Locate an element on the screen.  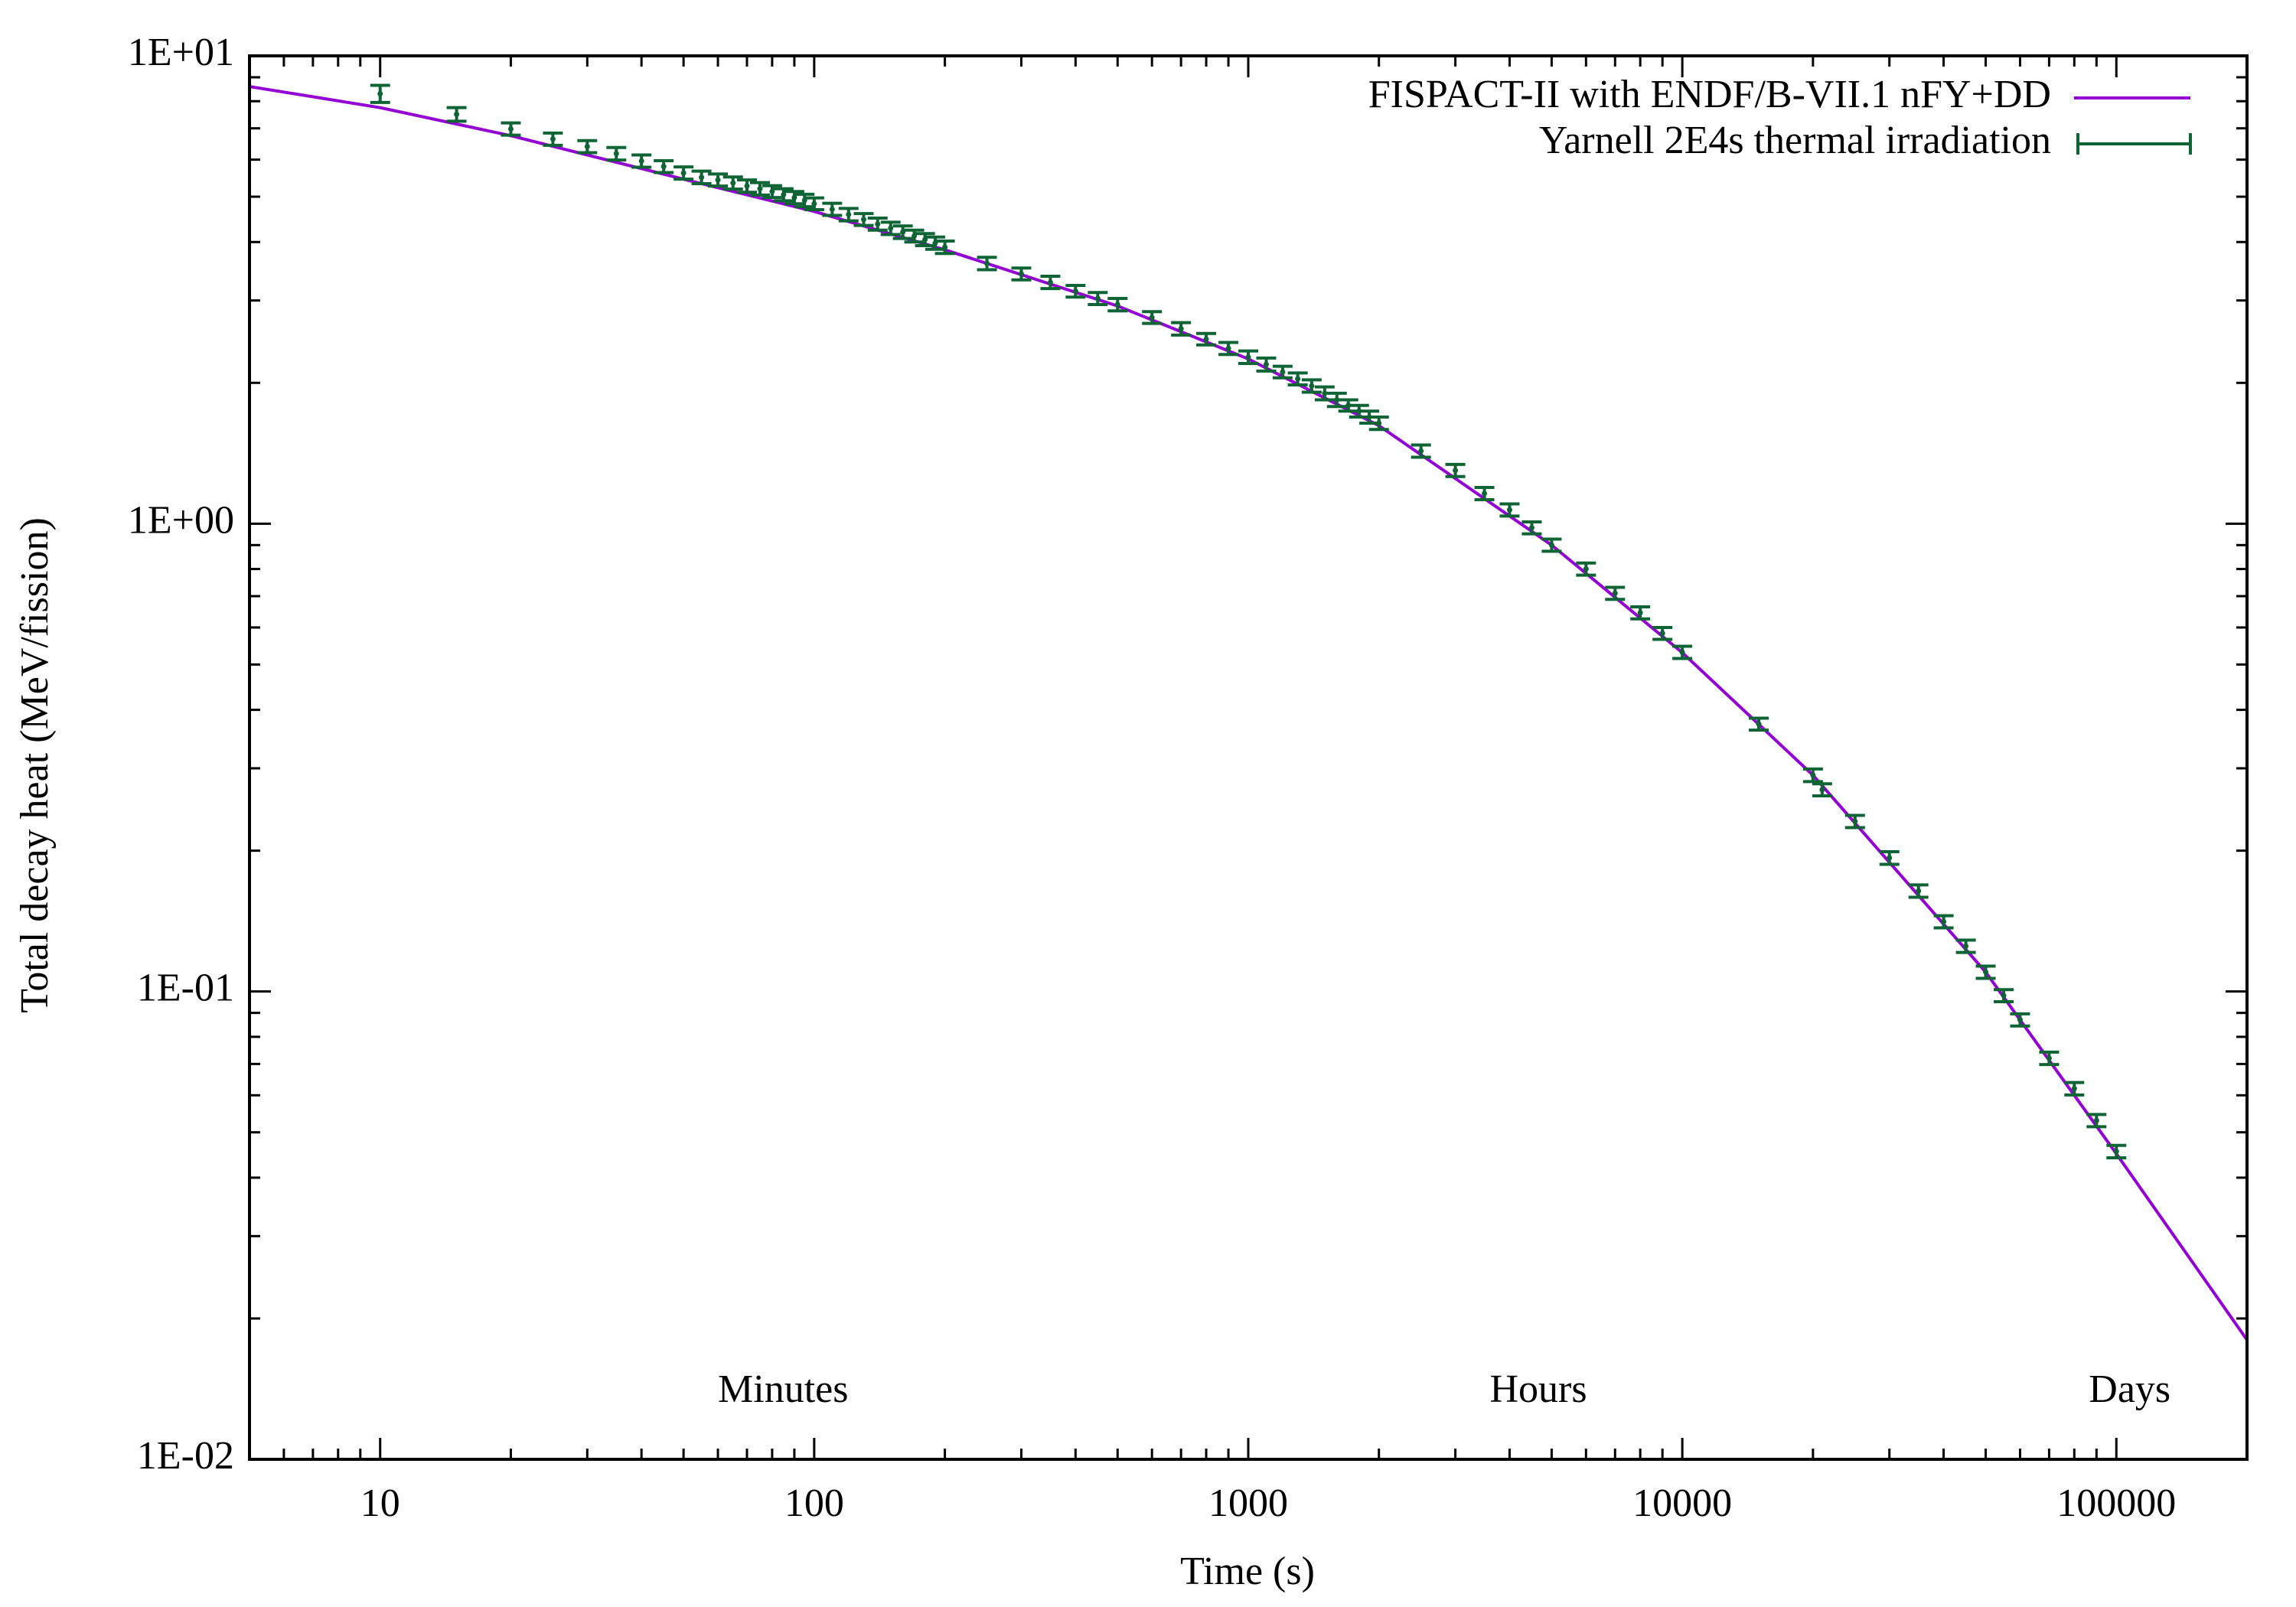
y-axis-title: Total decay heat (MeV/fission) is located at coordinates (35, 765).